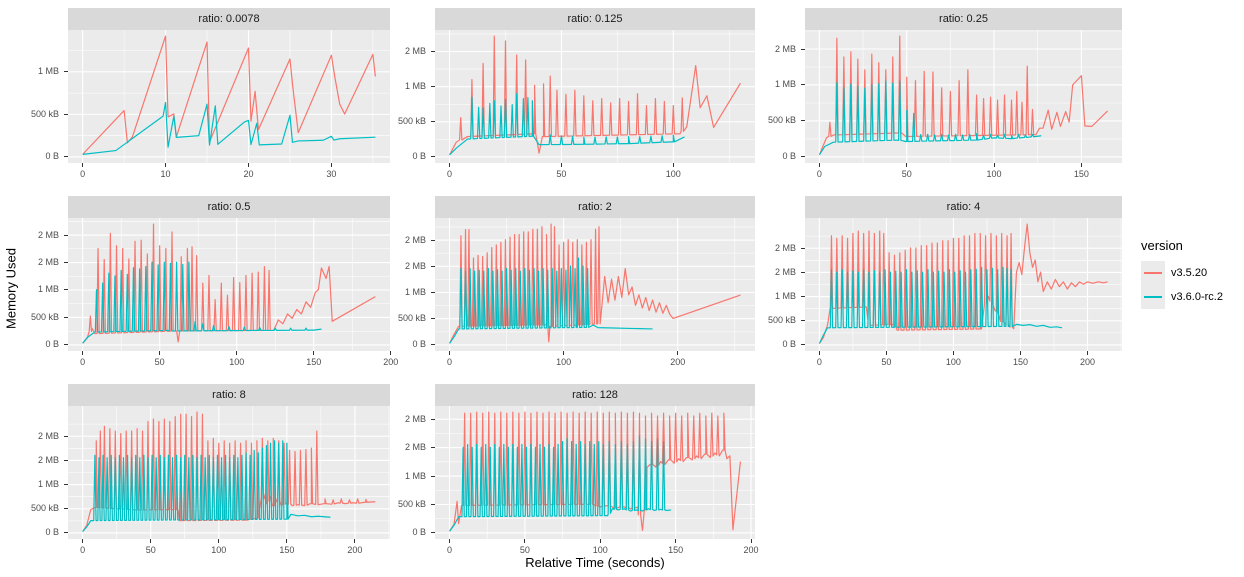 The width and height of the screenshot is (1244, 577). What do you see at coordinates (1197, 297) in the screenshot?
I see `legend-label: v3.6.0-rc.2` at bounding box center [1197, 297].